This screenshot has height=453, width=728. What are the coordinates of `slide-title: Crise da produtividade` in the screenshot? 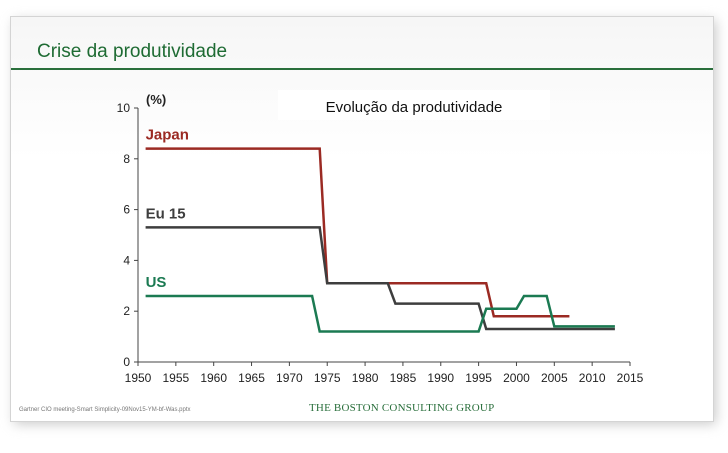 It's located at (132, 51).